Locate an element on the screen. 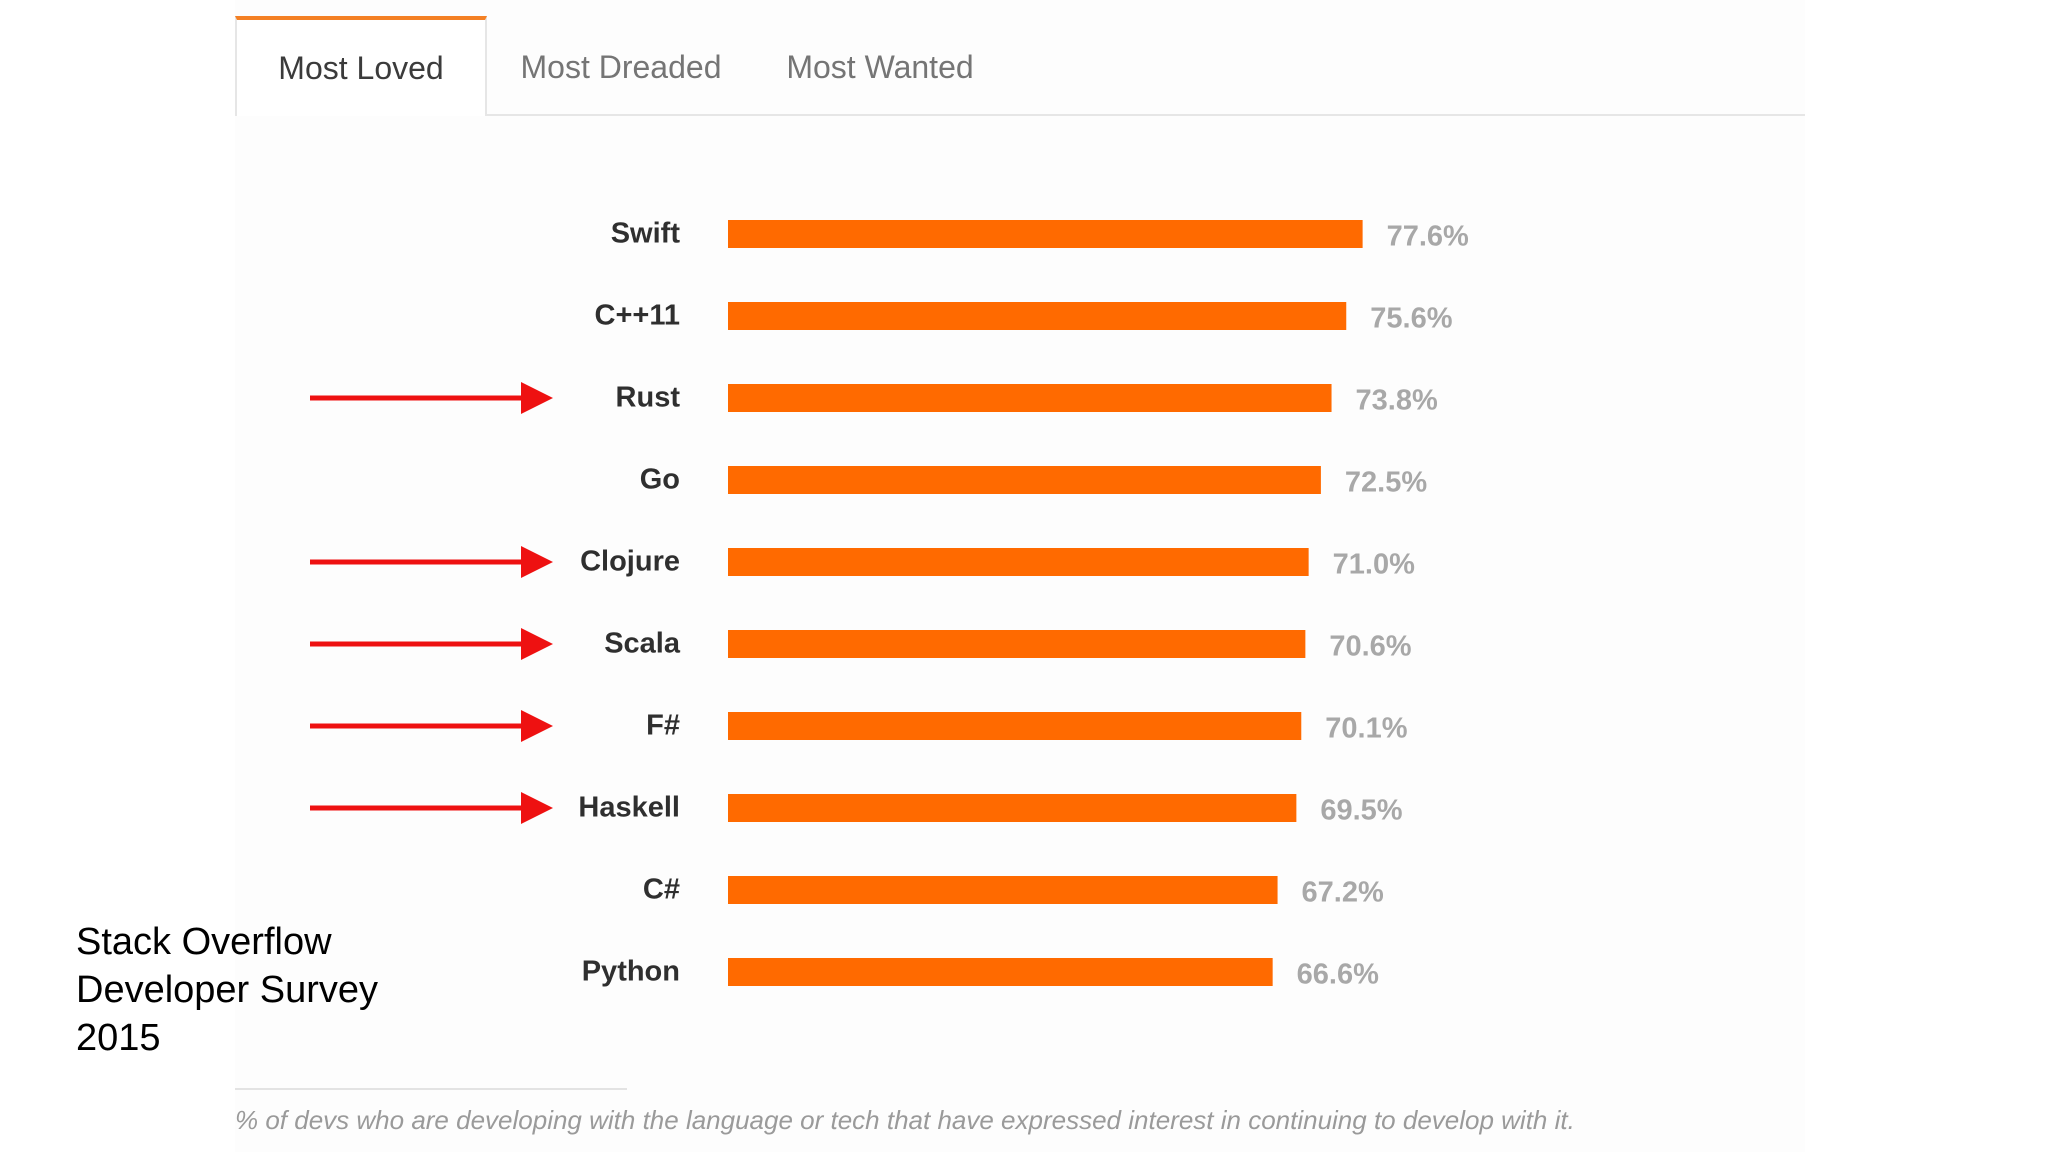  bar-scala is located at coordinates (1017, 644).